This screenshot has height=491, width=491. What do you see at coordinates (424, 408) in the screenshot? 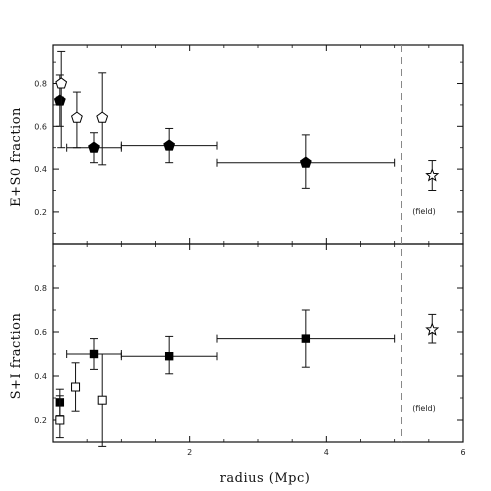
I see `bottom-field-label: (field)` at bounding box center [424, 408].